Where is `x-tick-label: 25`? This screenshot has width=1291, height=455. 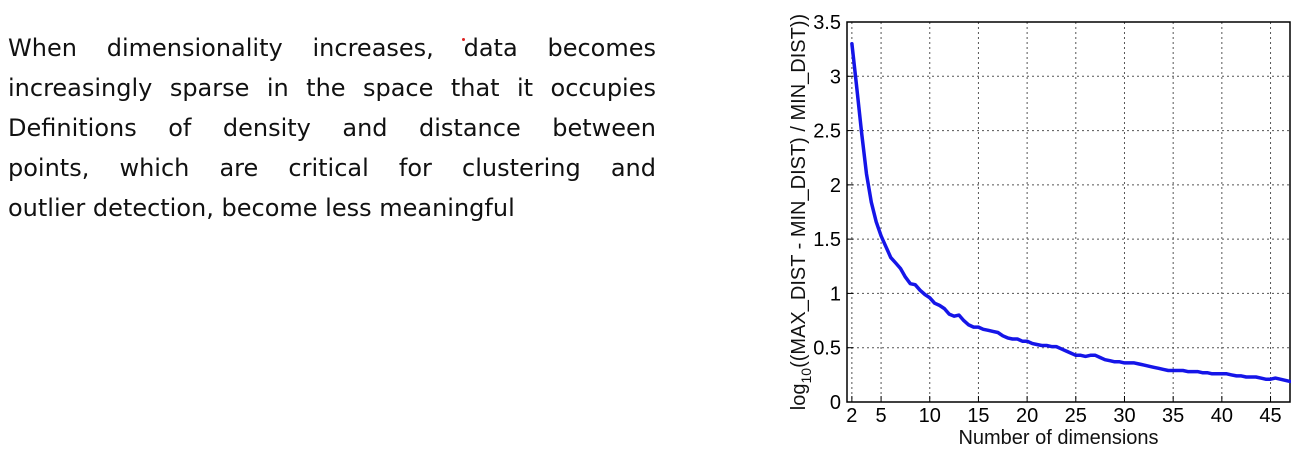 x-tick-label: 25 is located at coordinates (1076, 416).